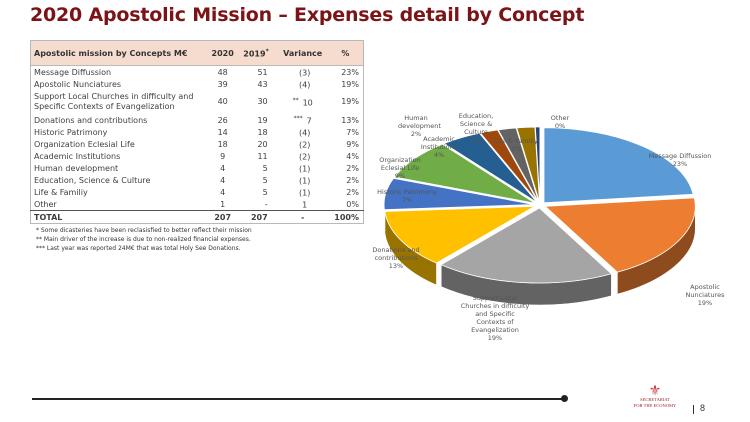 The image size is (750, 422). Describe the element at coordinates (61, 192) in the screenshot. I see `cell-concept: Life & Familiy` at that location.